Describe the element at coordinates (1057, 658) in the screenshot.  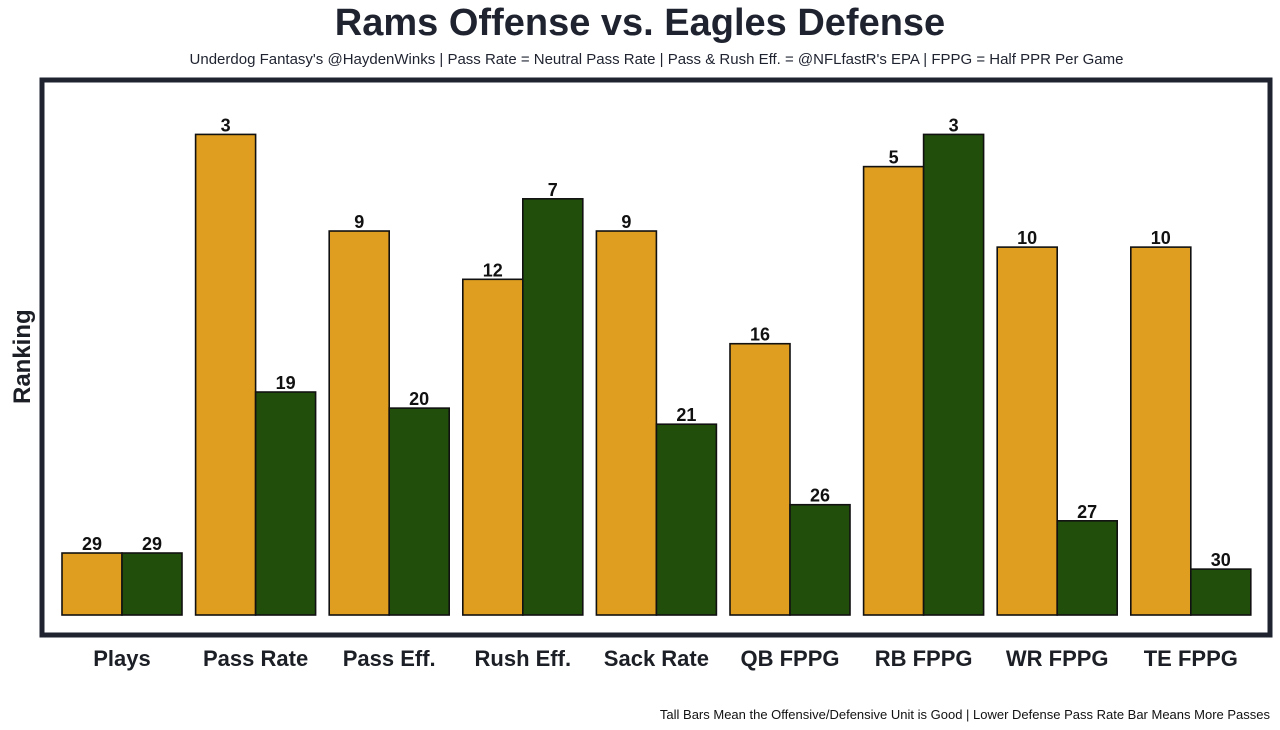
I see `x-tick-label: WR FPPG` at that location.